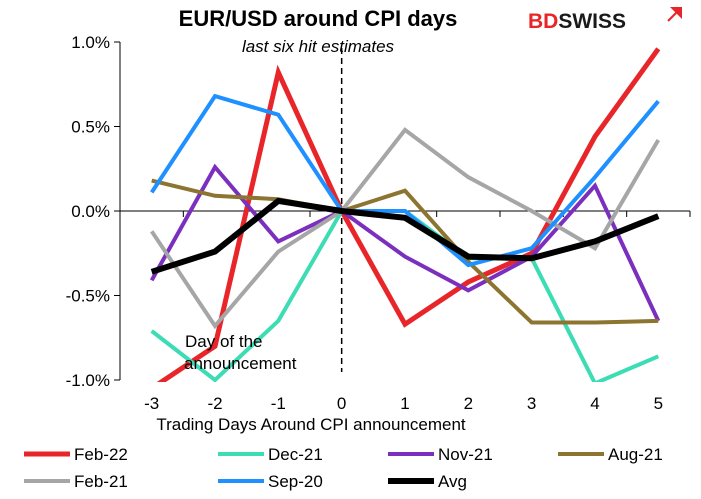 This screenshot has height=499, width=701. Describe the element at coordinates (88, 380) in the screenshot. I see `y-tick-label: -1.0%` at that location.